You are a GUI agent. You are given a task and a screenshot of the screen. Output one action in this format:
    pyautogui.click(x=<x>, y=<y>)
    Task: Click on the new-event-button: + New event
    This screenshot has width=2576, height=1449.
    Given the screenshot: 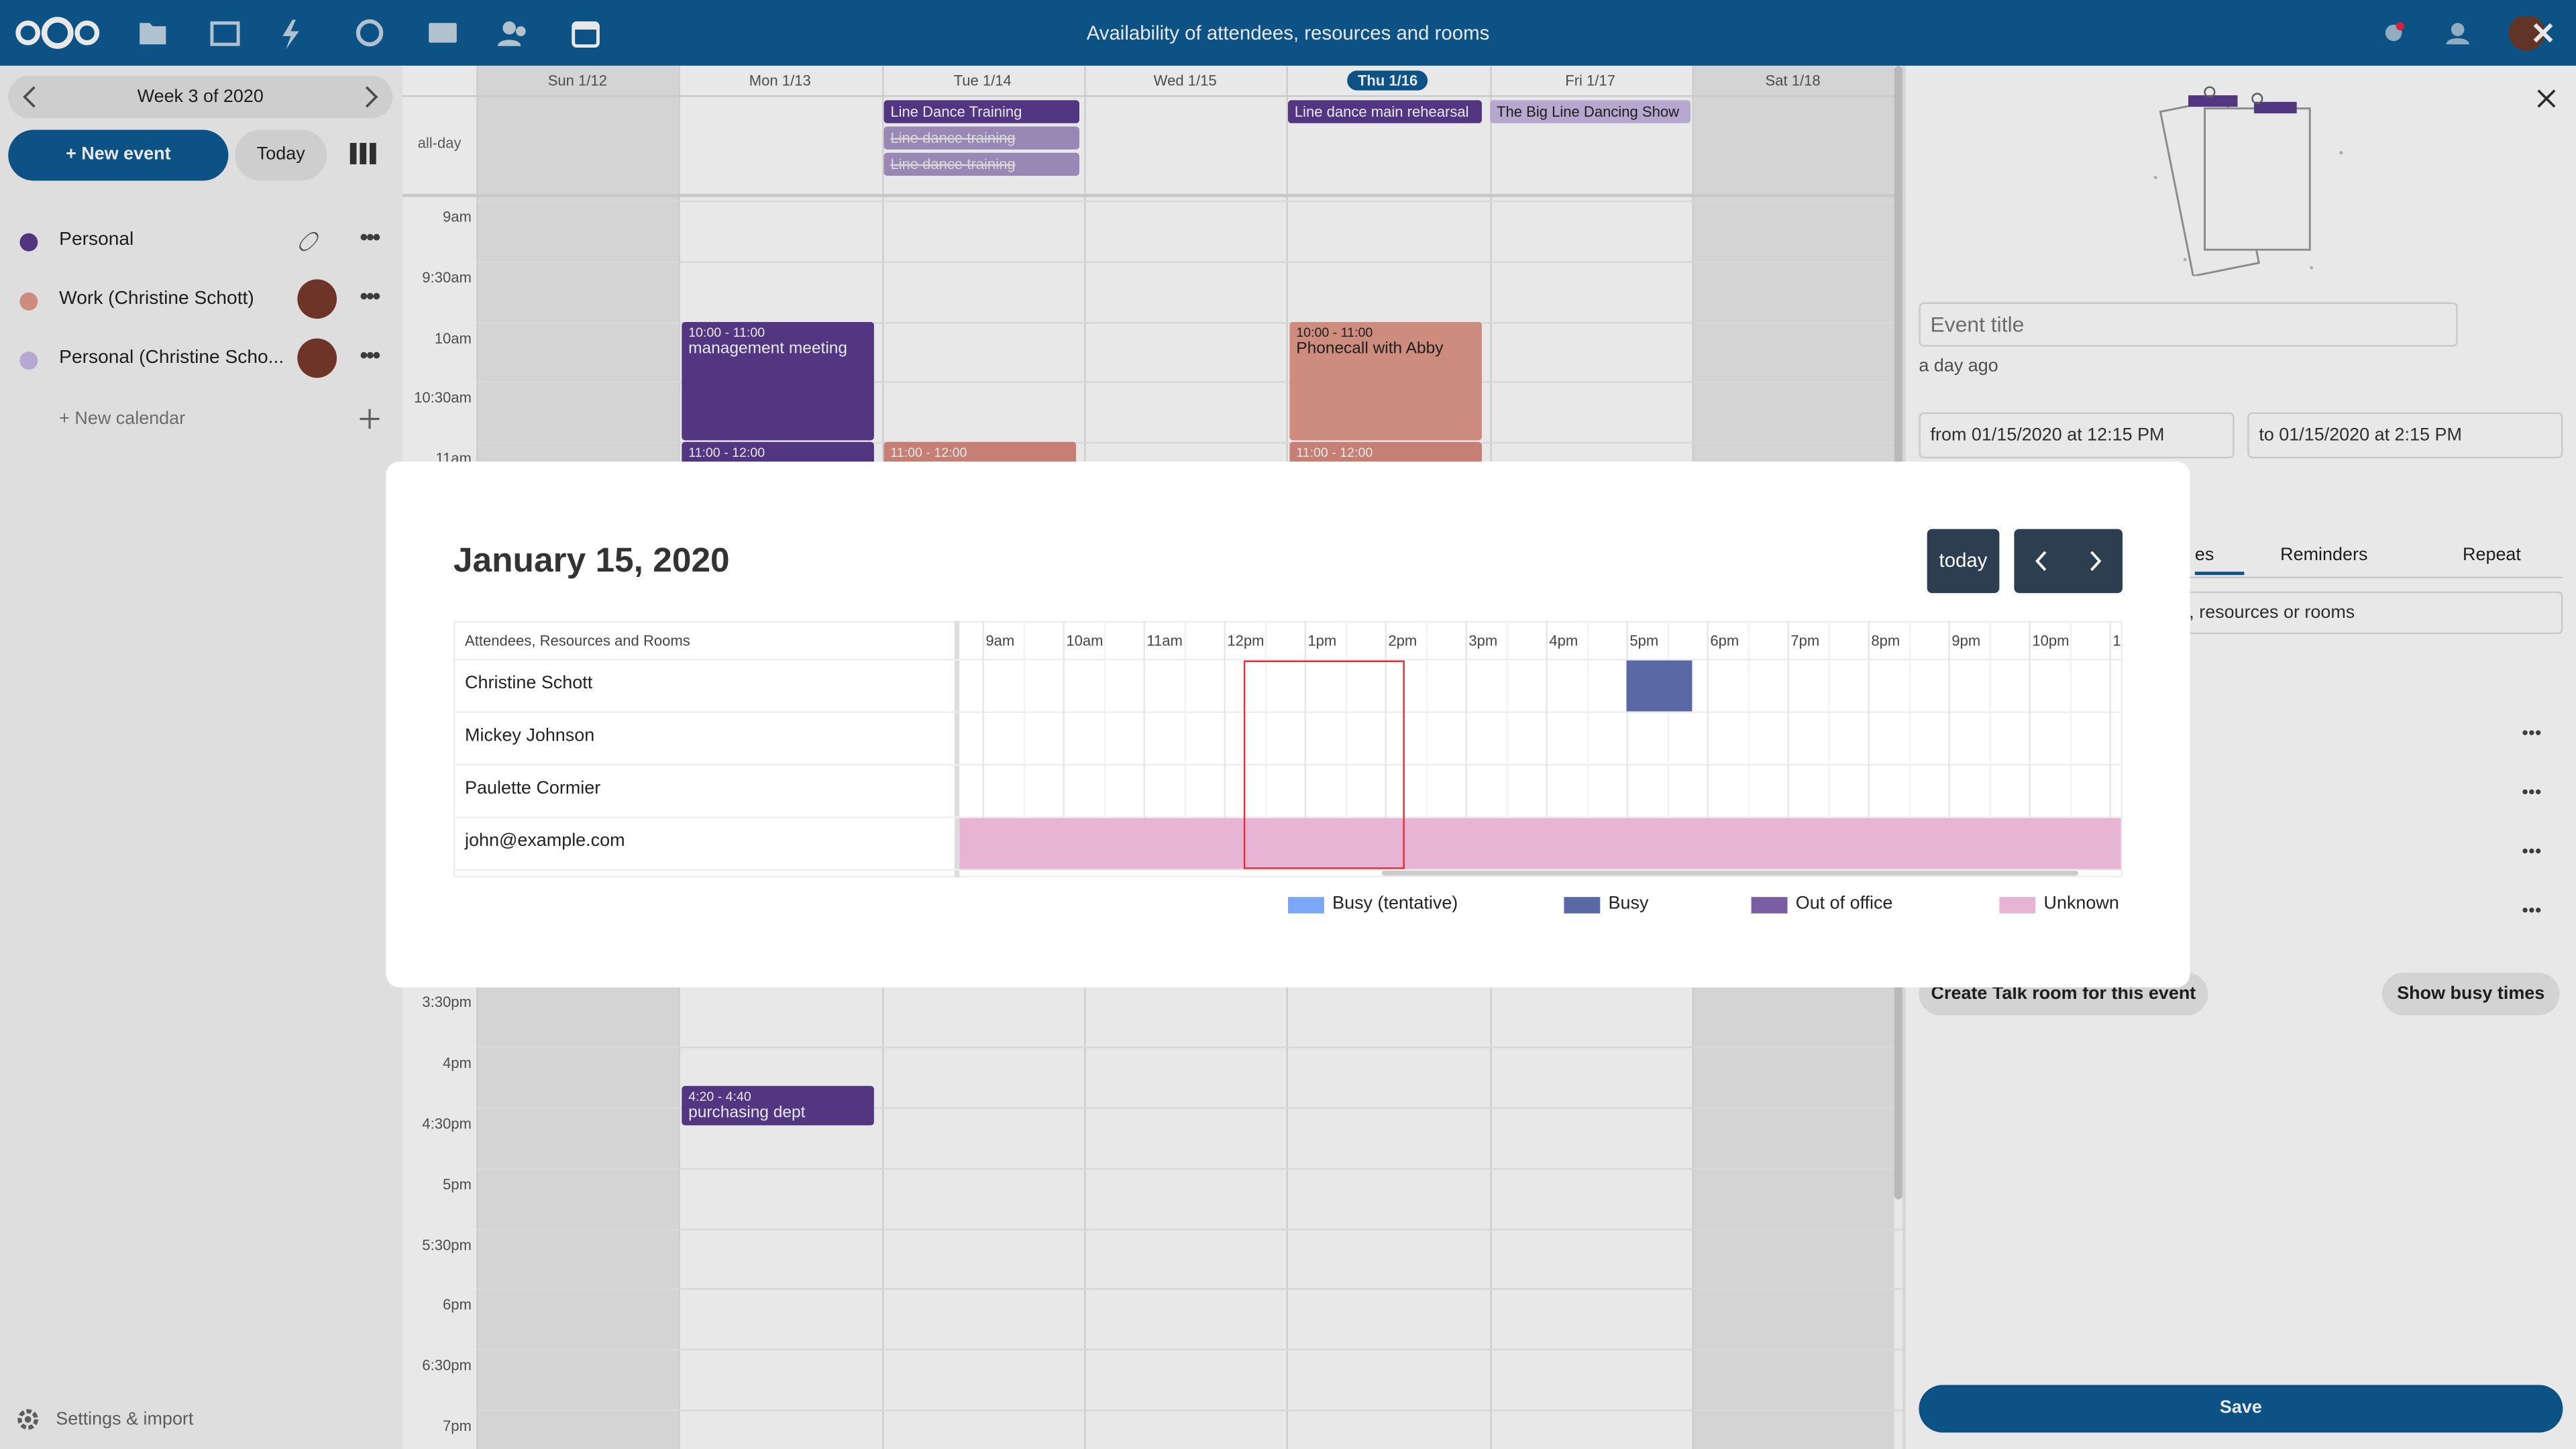 What is the action you would take?
    pyautogui.click(x=118, y=155)
    